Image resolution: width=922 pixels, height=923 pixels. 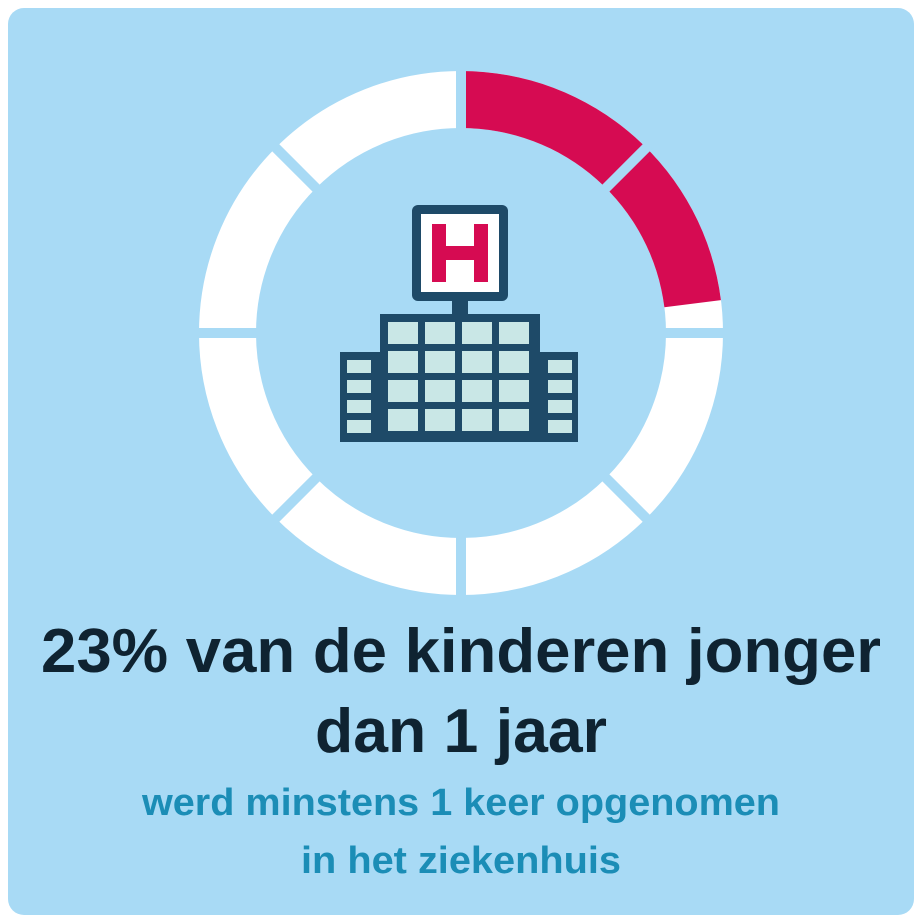 What do you see at coordinates (461, 651) in the screenshot?
I see `headline: 23% van de kinderen jonger` at bounding box center [461, 651].